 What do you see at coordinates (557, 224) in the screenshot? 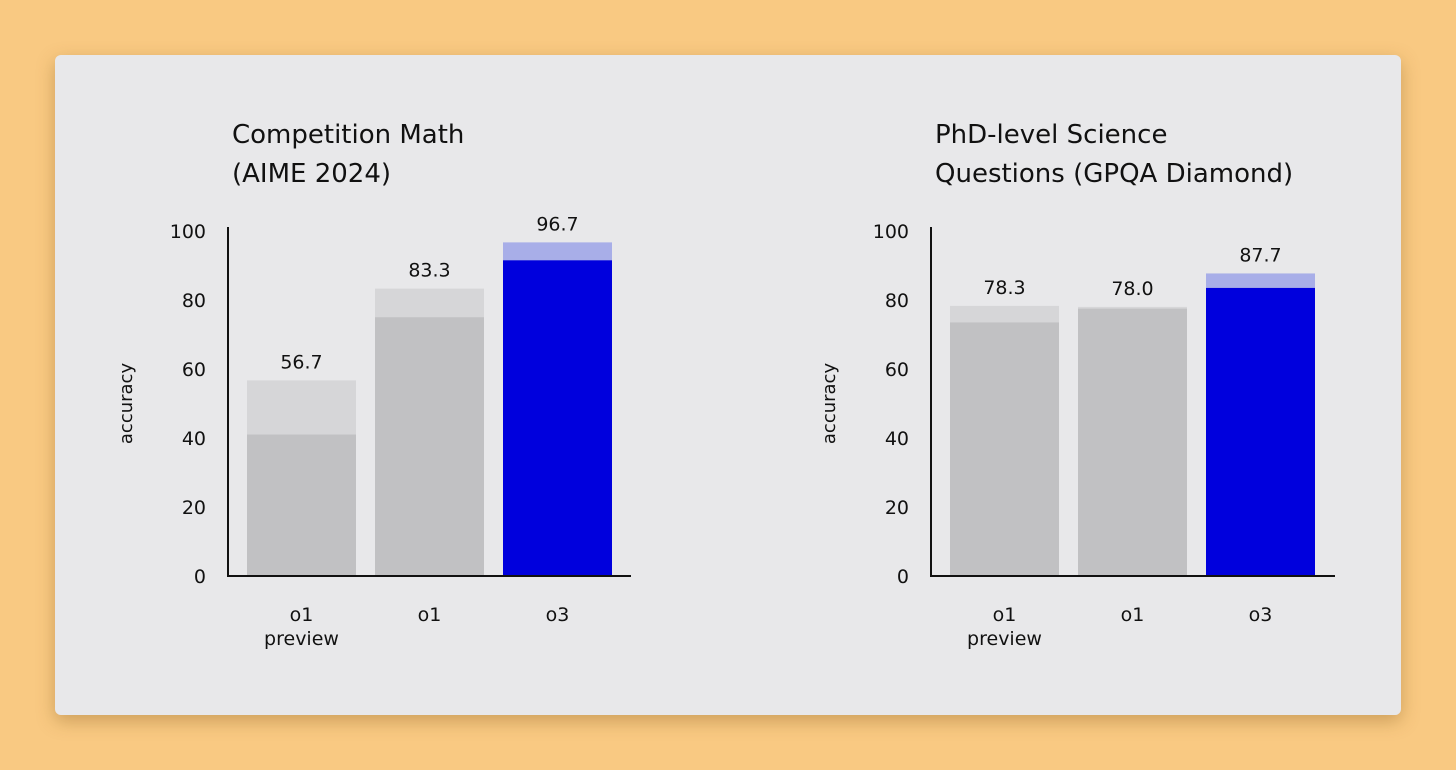
I see `bar-value-label: 96.7` at bounding box center [557, 224].